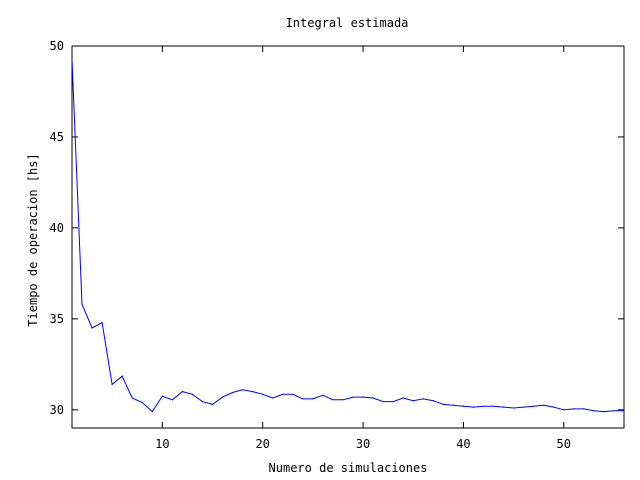 The image size is (640, 480). Describe the element at coordinates (57, 410) in the screenshot. I see `y-tick-label: 30` at that location.